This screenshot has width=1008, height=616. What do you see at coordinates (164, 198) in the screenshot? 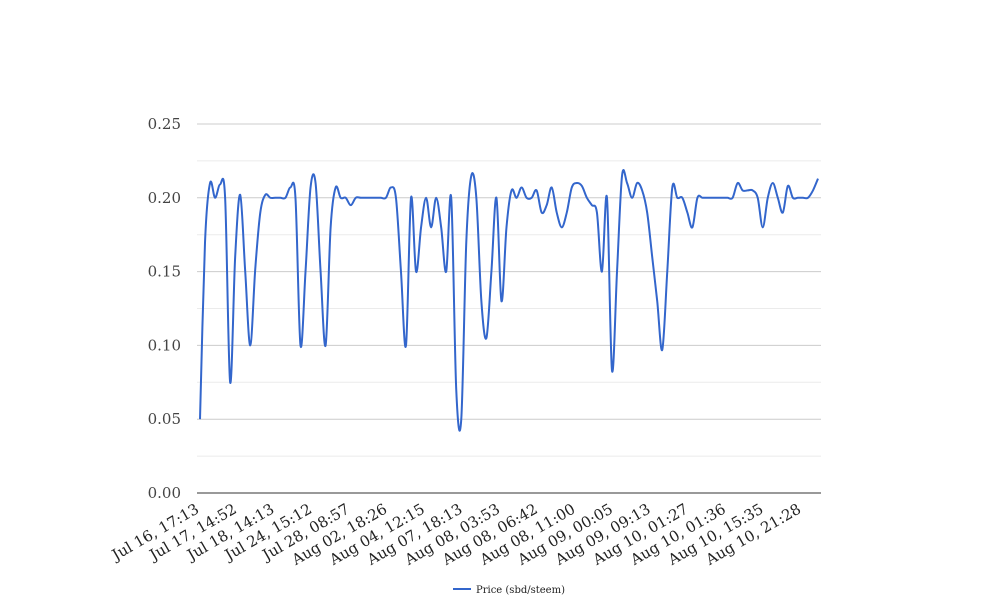
I see `y-tick-label: 0.20` at bounding box center [164, 198].